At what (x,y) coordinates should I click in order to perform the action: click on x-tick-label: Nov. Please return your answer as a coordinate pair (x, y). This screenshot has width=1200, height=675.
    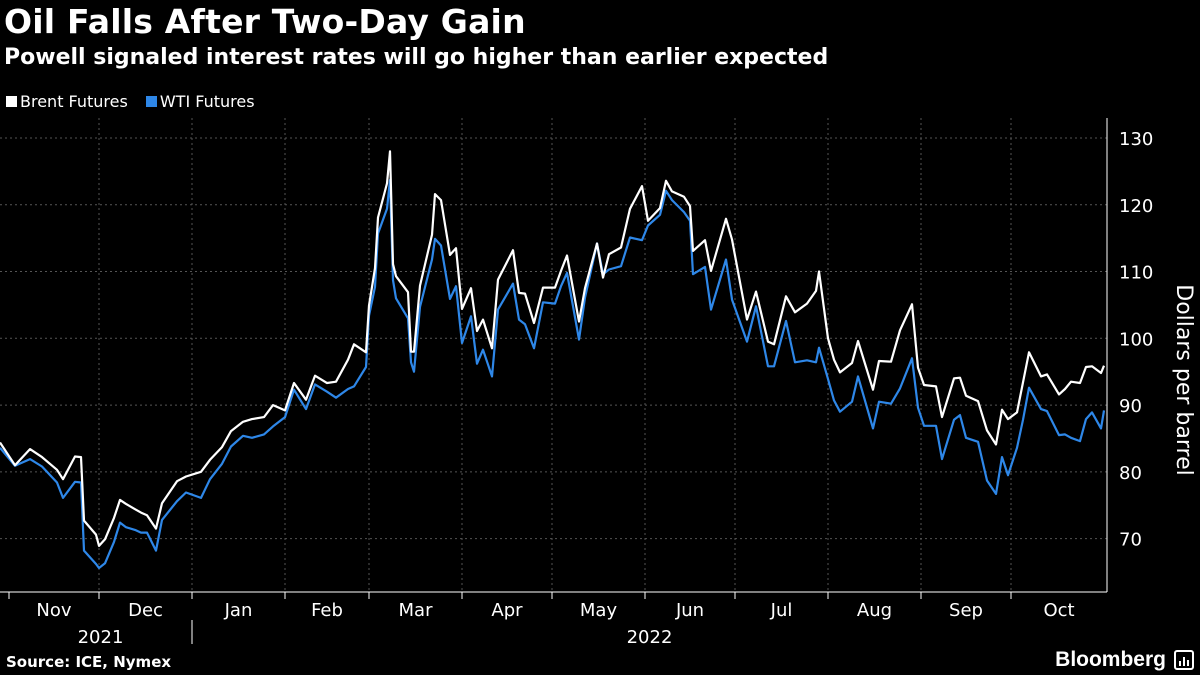
    Looking at the image, I should click on (53, 610).